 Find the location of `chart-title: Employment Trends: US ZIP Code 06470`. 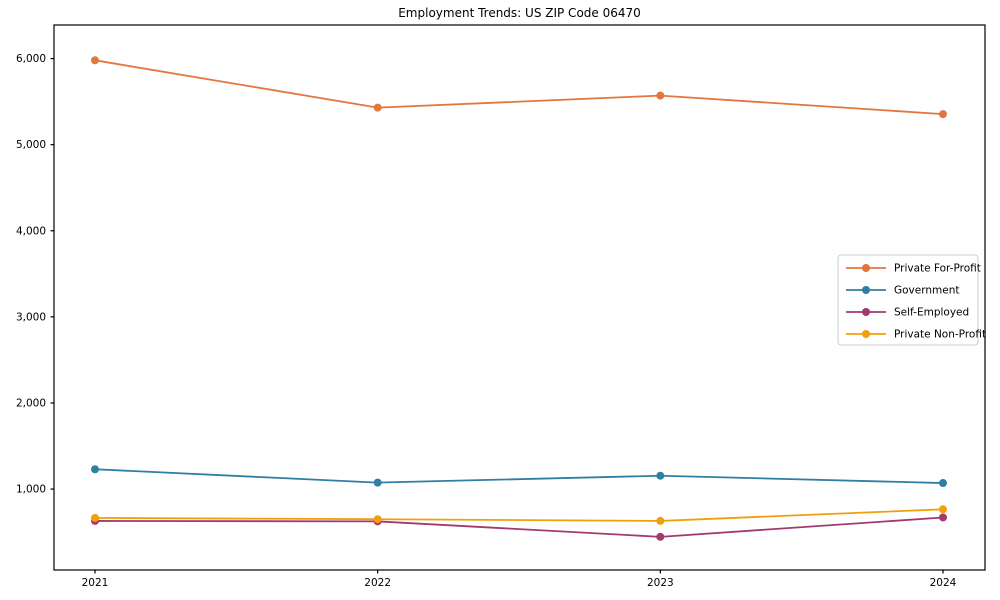

chart-title: Employment Trends: US ZIP Code 06470 is located at coordinates (519, 13).